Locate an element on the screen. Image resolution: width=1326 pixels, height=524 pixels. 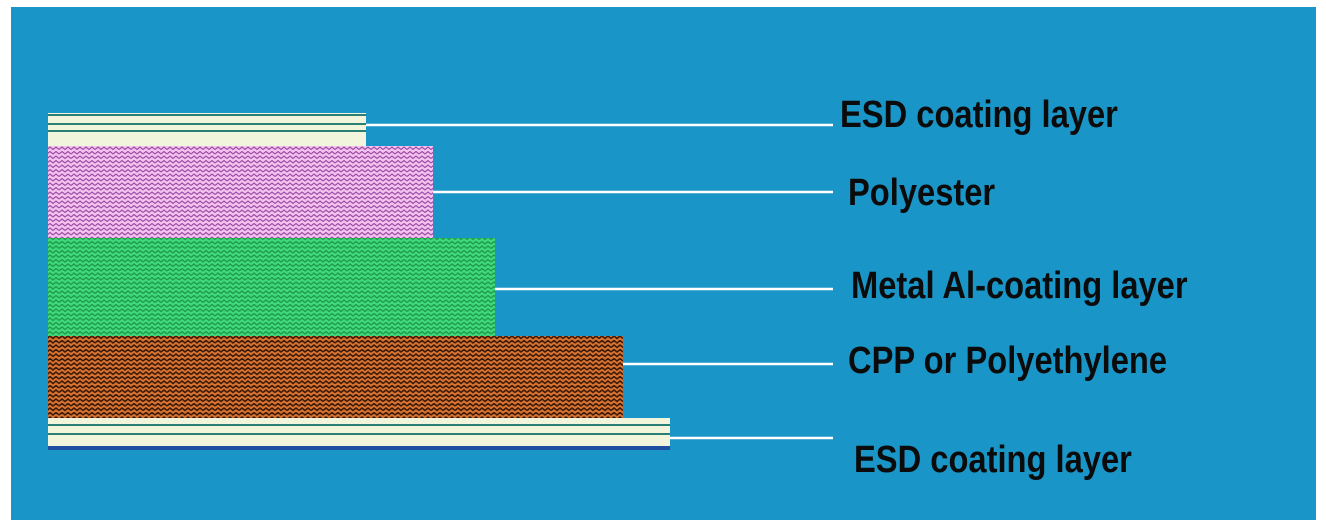
cpp-pattern is located at coordinates (335, 377).